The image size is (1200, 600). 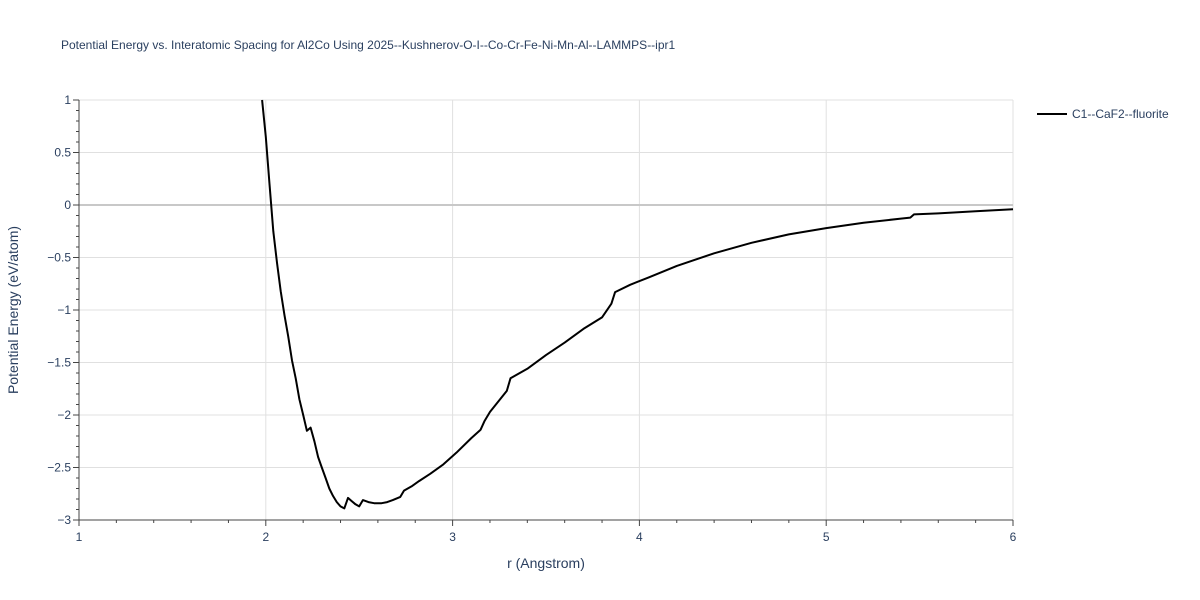 What do you see at coordinates (265, 537) in the screenshot?
I see `x-tick-label: 2` at bounding box center [265, 537].